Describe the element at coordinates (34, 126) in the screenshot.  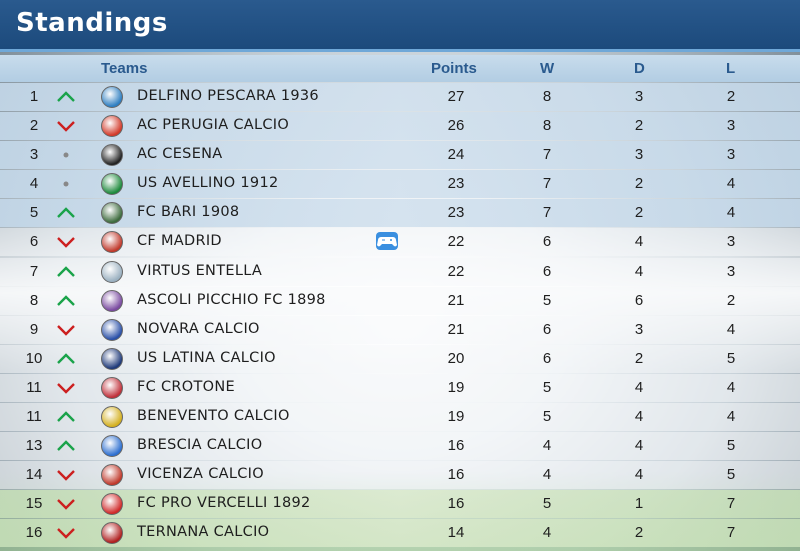
I see `position-label: 2` at that location.